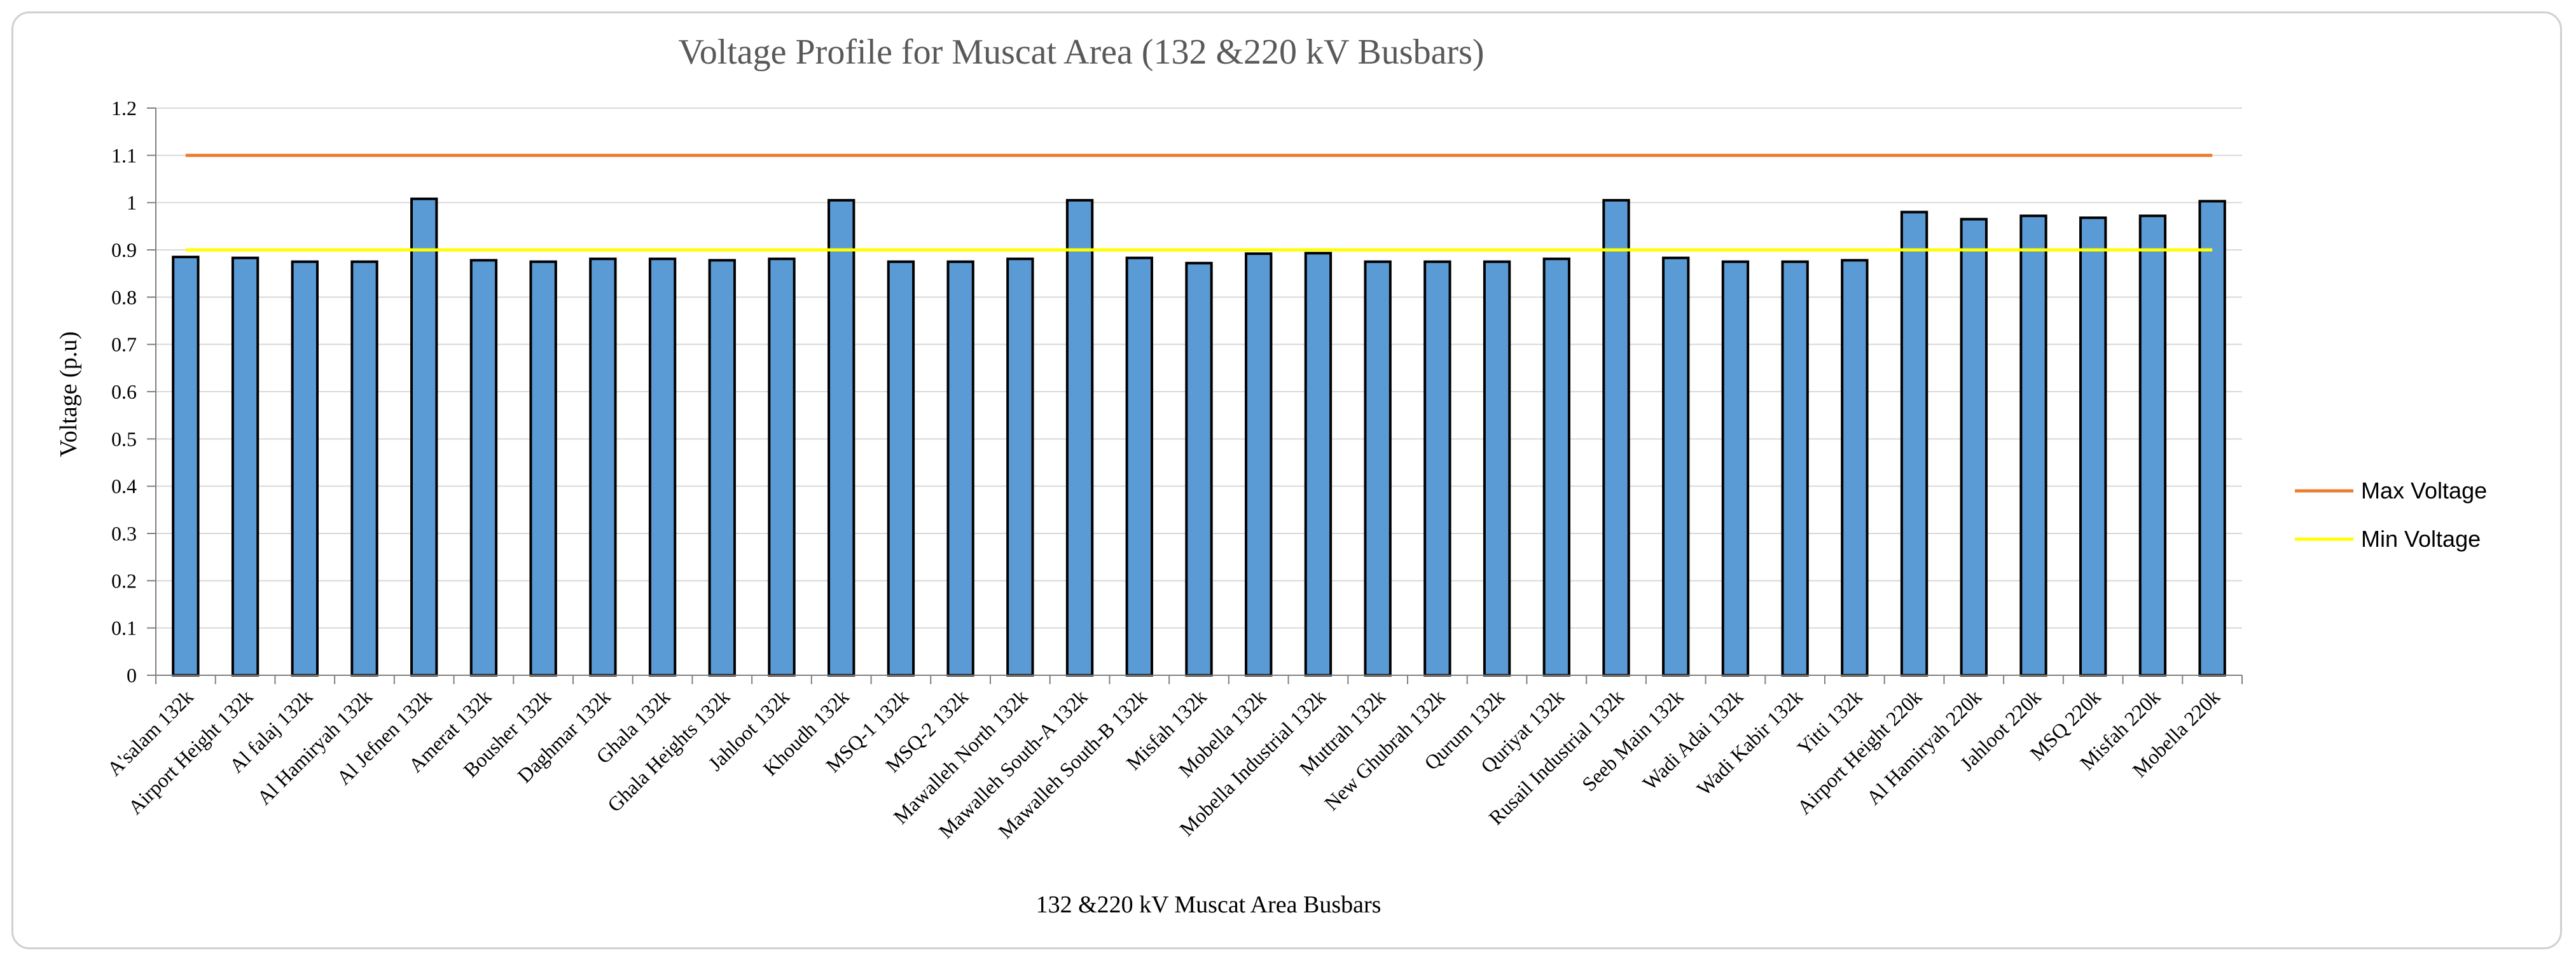 The width and height of the screenshot is (2576, 962). I want to click on y-tick-label: 0.3, so click(124, 533).